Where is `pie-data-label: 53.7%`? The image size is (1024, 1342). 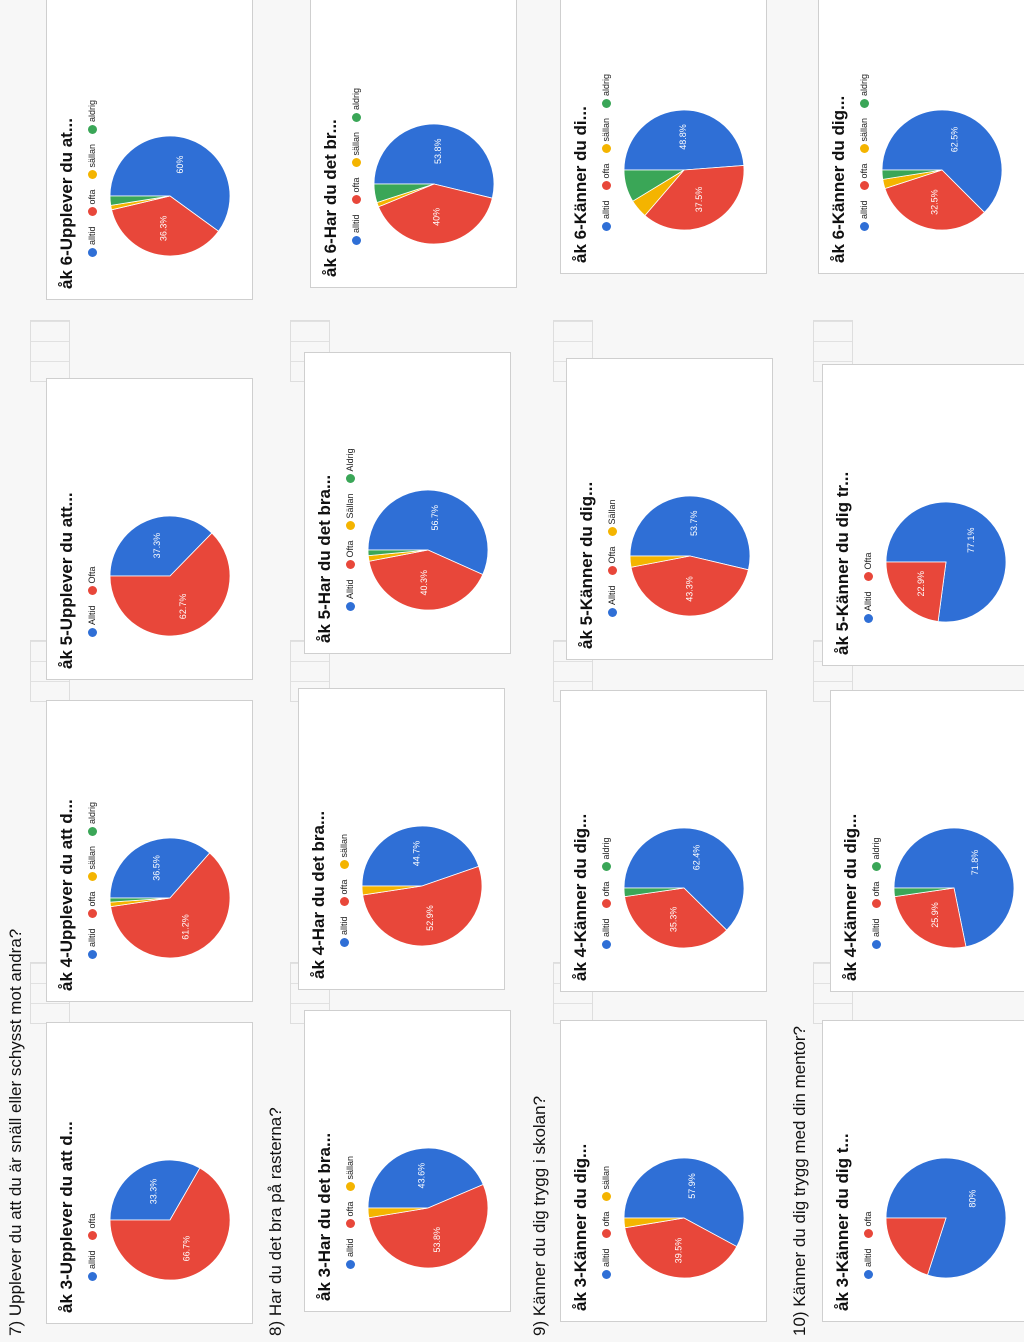 pie-data-label: 53.7% is located at coordinates (694, 523).